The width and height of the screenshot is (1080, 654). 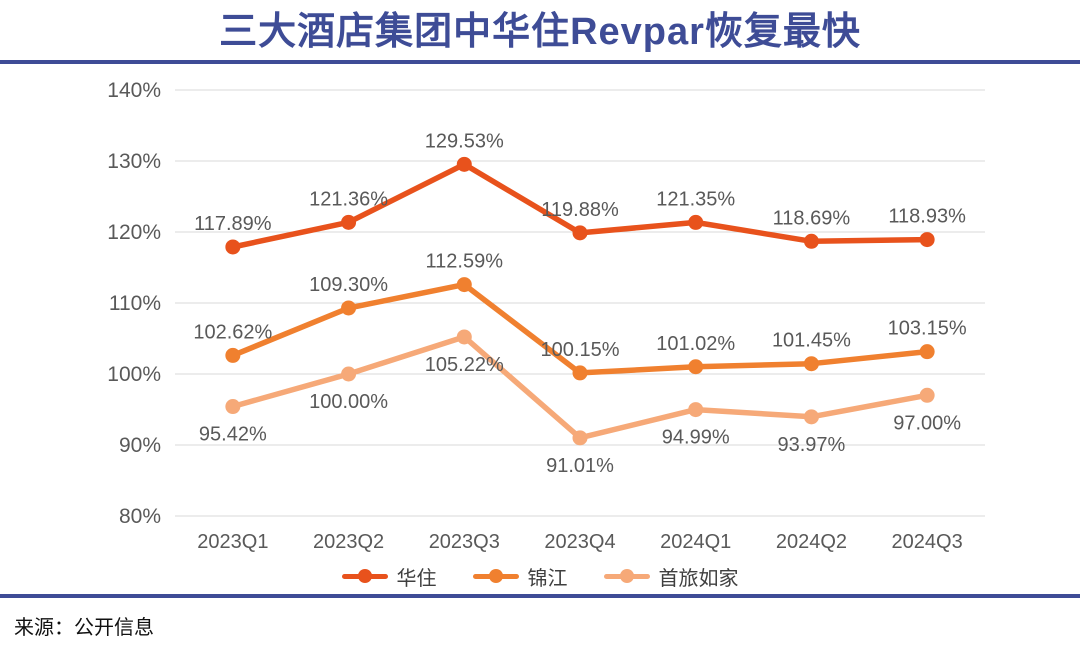 What do you see at coordinates (811, 417) in the screenshot?
I see `shoulv-rujia-point-2024Q2` at bounding box center [811, 417].